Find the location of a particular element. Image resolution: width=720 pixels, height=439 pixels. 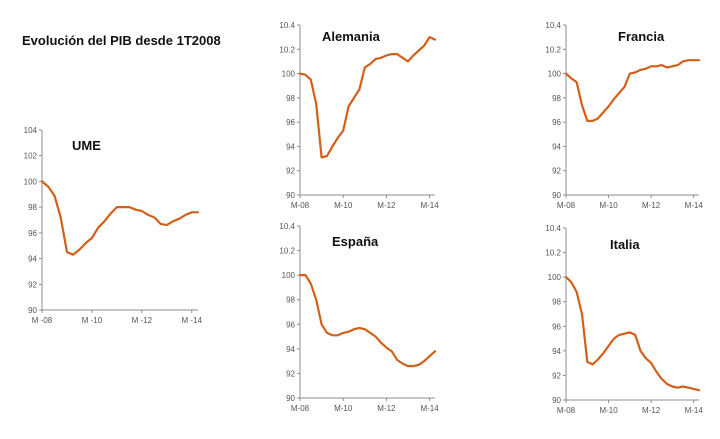

x-tick-label: M -08 is located at coordinates (42, 320).